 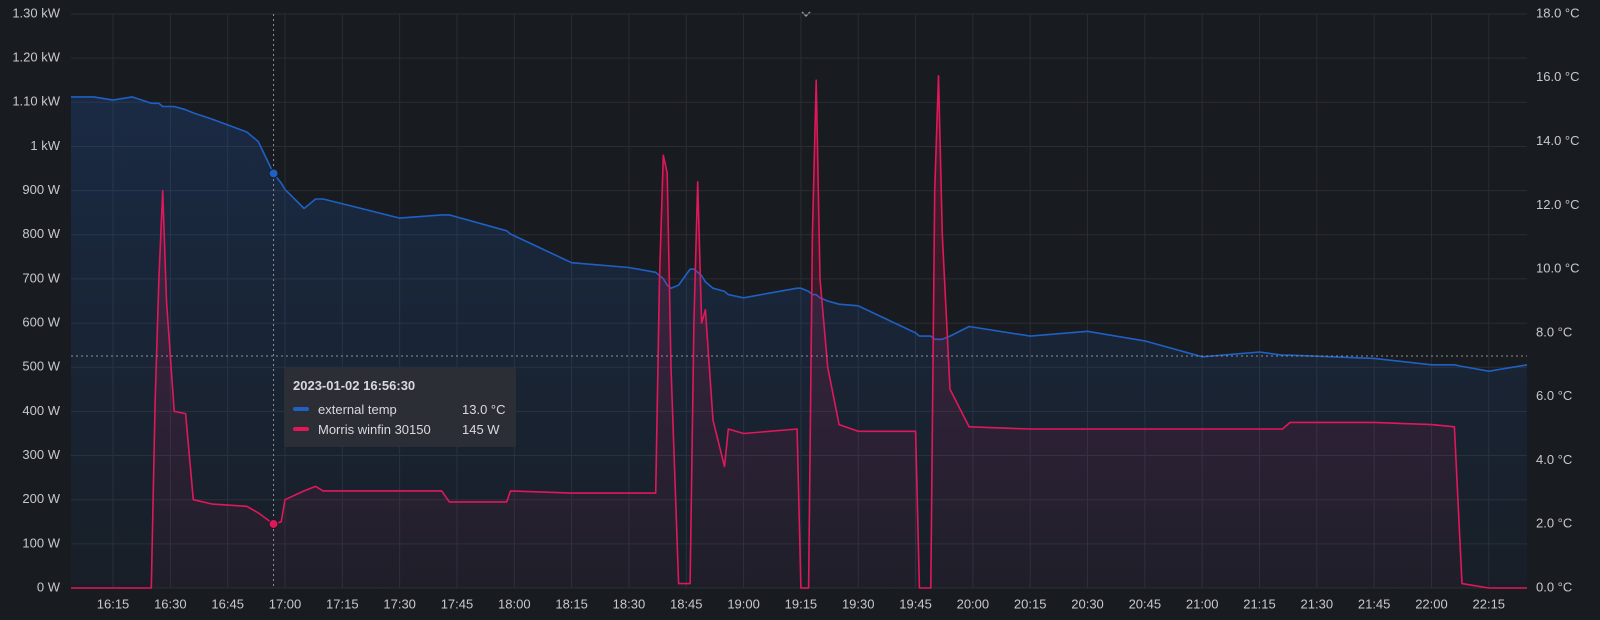 I want to click on x-tick-label: 22:15, so click(x=1489, y=603).